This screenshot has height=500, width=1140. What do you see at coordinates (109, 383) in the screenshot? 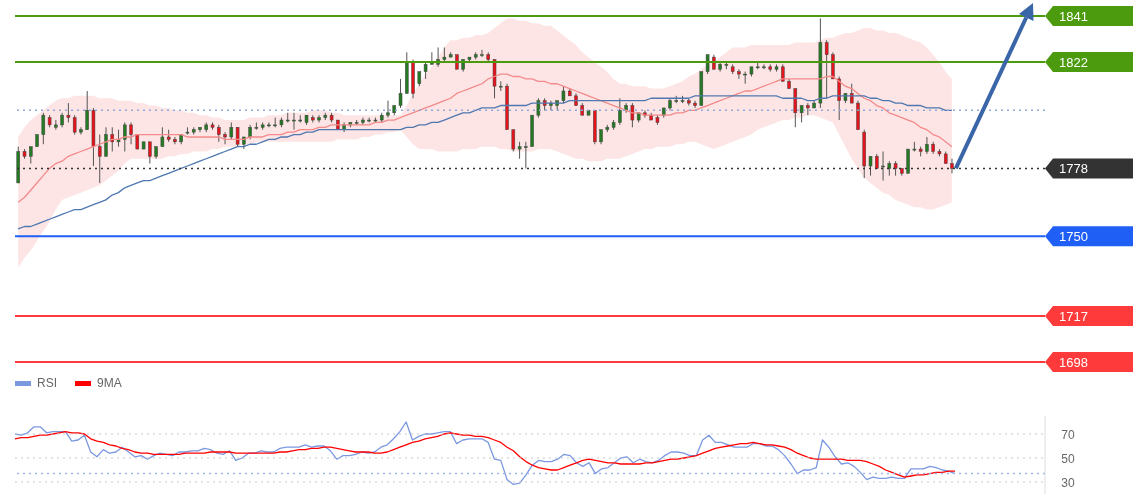
I see `legend-label: 9MA` at bounding box center [109, 383].